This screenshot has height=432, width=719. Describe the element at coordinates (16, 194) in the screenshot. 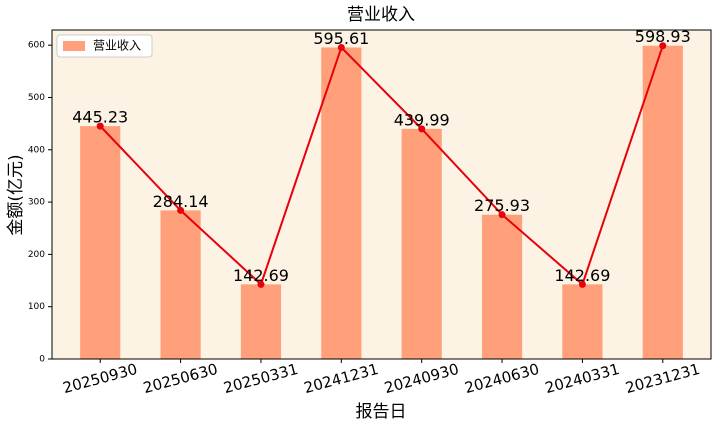

I see `y-axis-label: 金额(亿元)` at that location.